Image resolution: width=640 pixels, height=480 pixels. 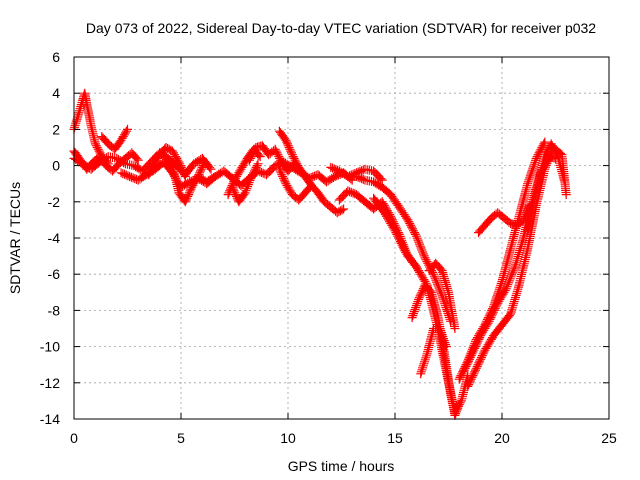 What do you see at coordinates (54, 238) in the screenshot?
I see `y-tick-label: -4` at bounding box center [54, 238].